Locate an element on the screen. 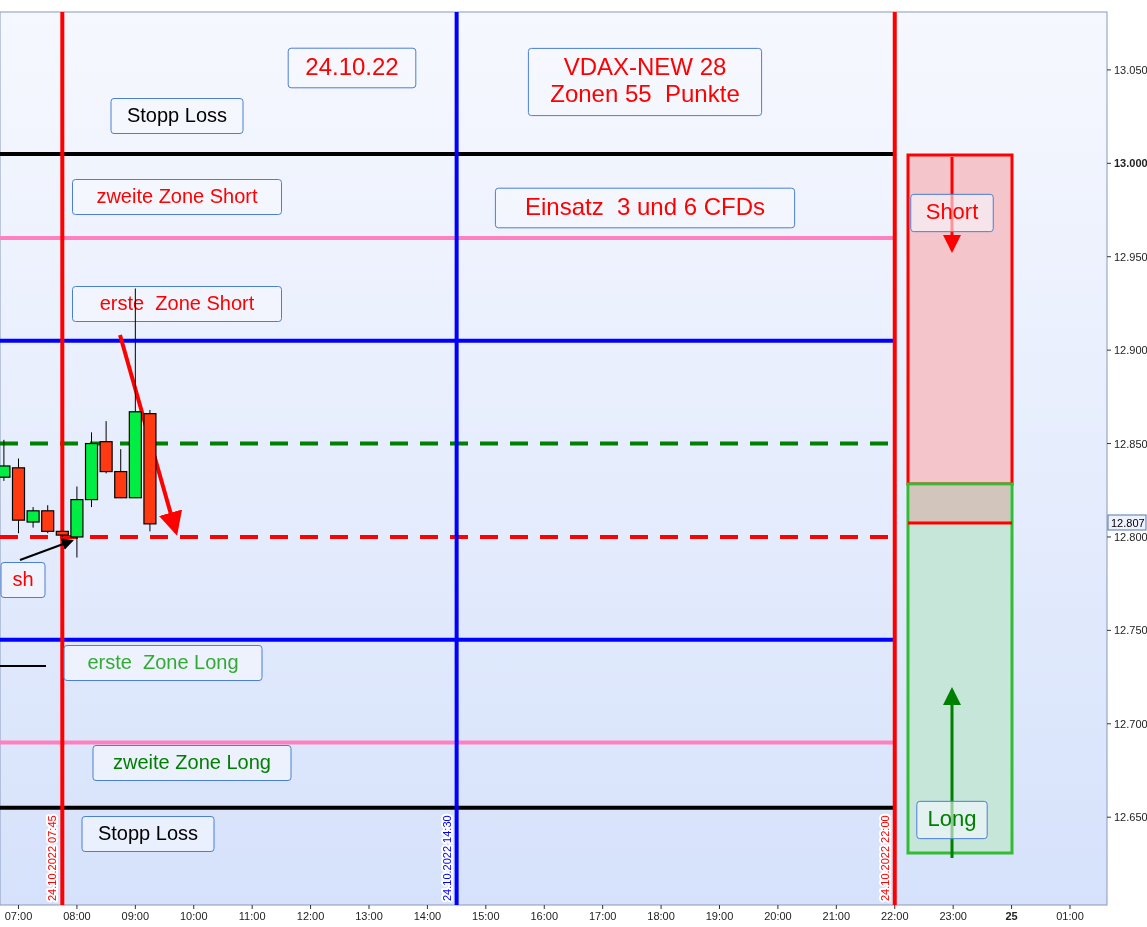 Image resolution: width=1147 pixels, height=927 pixels. y-tick-label: 12.800 is located at coordinates (1130, 536).